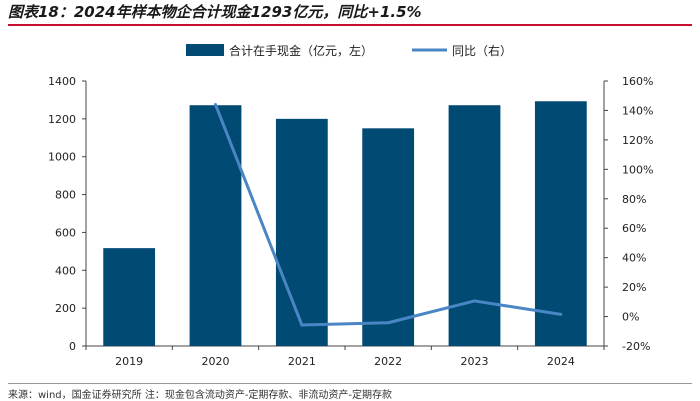 This screenshot has width=700, height=401. What do you see at coordinates (62, 157) in the screenshot?
I see `left-tick-label: 1000` at bounding box center [62, 157].